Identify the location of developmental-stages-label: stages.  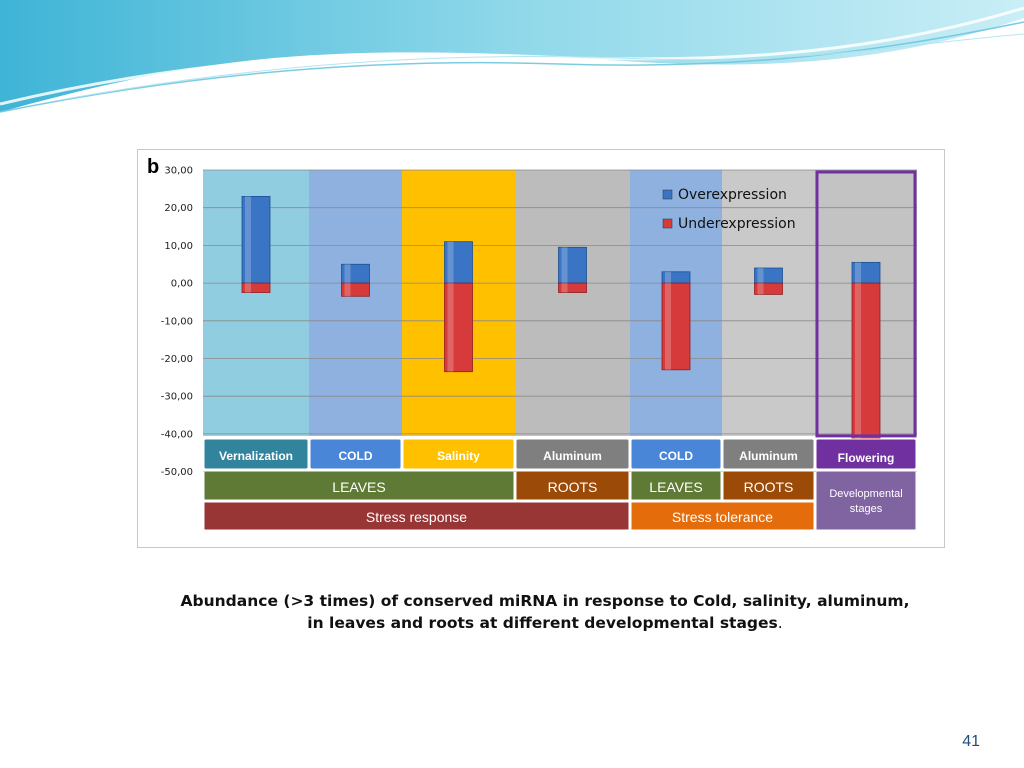
(866, 509).